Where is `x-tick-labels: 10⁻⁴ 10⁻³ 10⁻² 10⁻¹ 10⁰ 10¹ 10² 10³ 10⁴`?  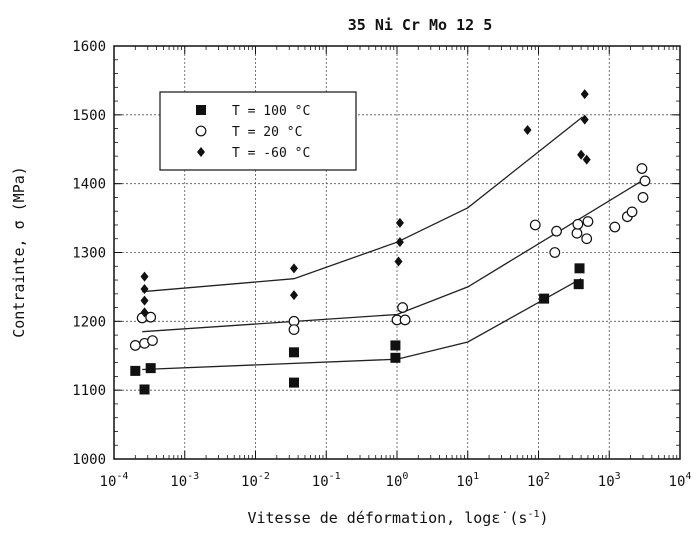
x-tick-labels: 10⁻⁴ 10⁻³ 10⁻² 10⁻¹ 10⁰ 10¹ 10² 10³ 10⁴ is located at coordinates (396, 480).